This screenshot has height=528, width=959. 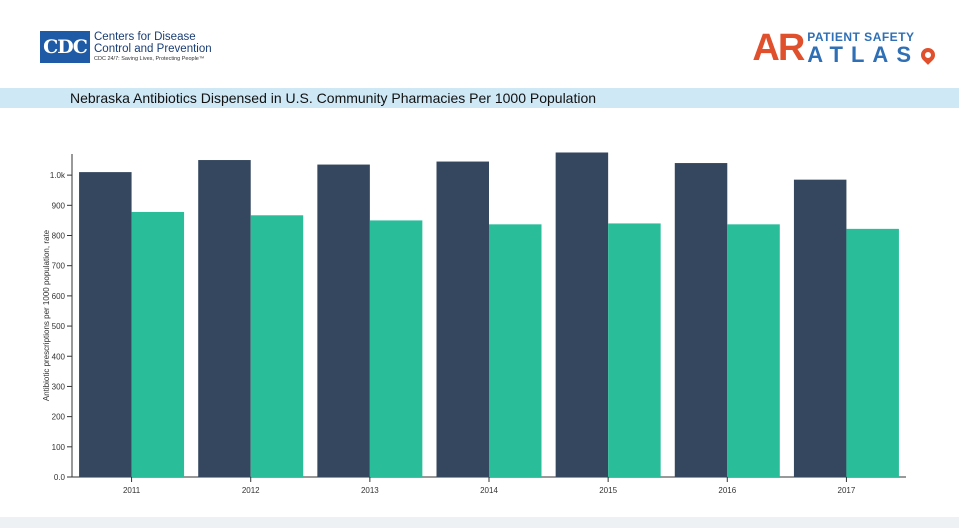 I want to click on cdc-line2: Control and Prevention, so click(x=153, y=49).